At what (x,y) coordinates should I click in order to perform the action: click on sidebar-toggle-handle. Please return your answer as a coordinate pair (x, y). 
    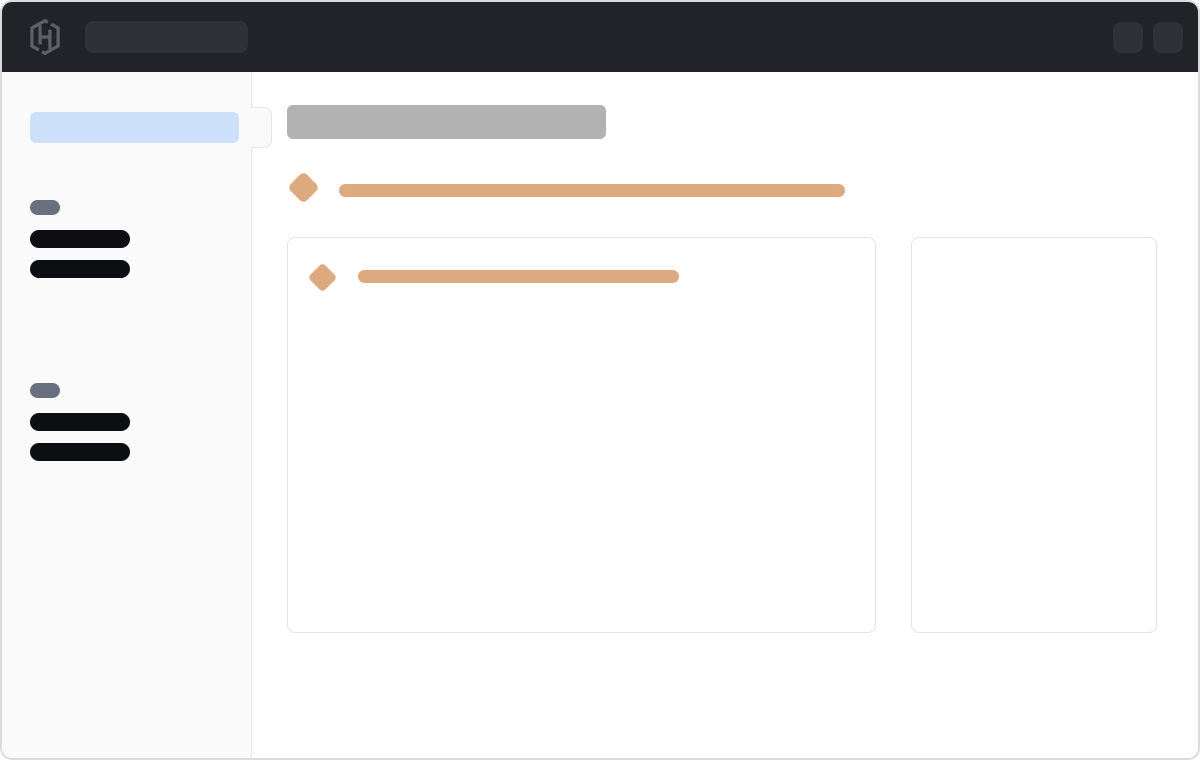
    Looking at the image, I should click on (261, 127).